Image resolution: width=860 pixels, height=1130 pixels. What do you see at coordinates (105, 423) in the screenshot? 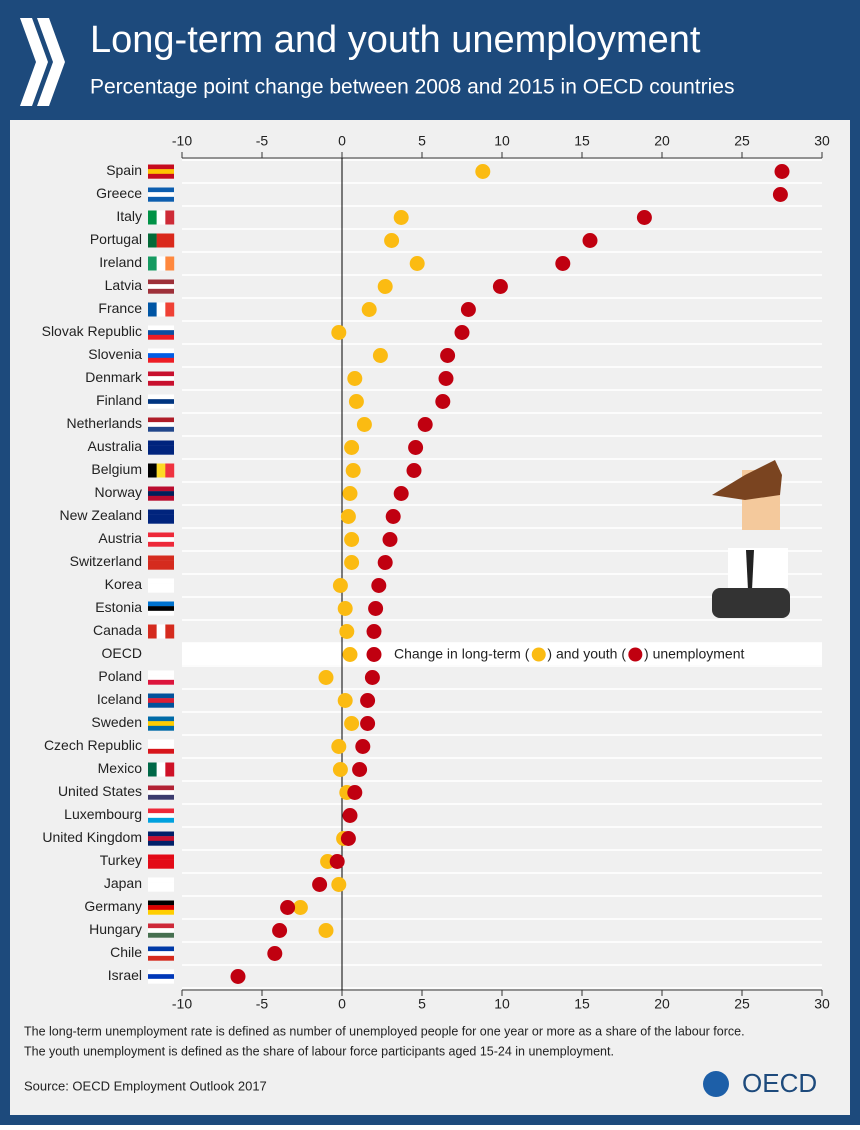
I see `category-label: Netherlands` at bounding box center [105, 423].